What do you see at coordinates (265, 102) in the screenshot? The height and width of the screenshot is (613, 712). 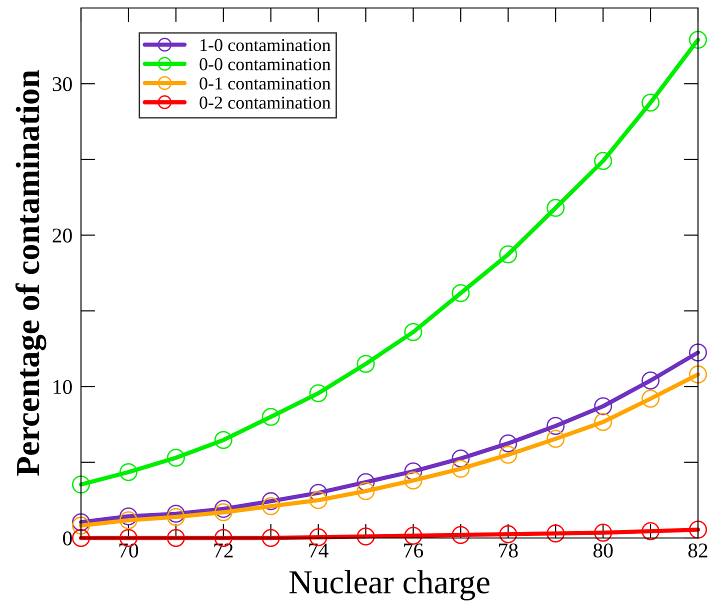 I see `legend-label: 0-2 contamination` at bounding box center [265, 102].